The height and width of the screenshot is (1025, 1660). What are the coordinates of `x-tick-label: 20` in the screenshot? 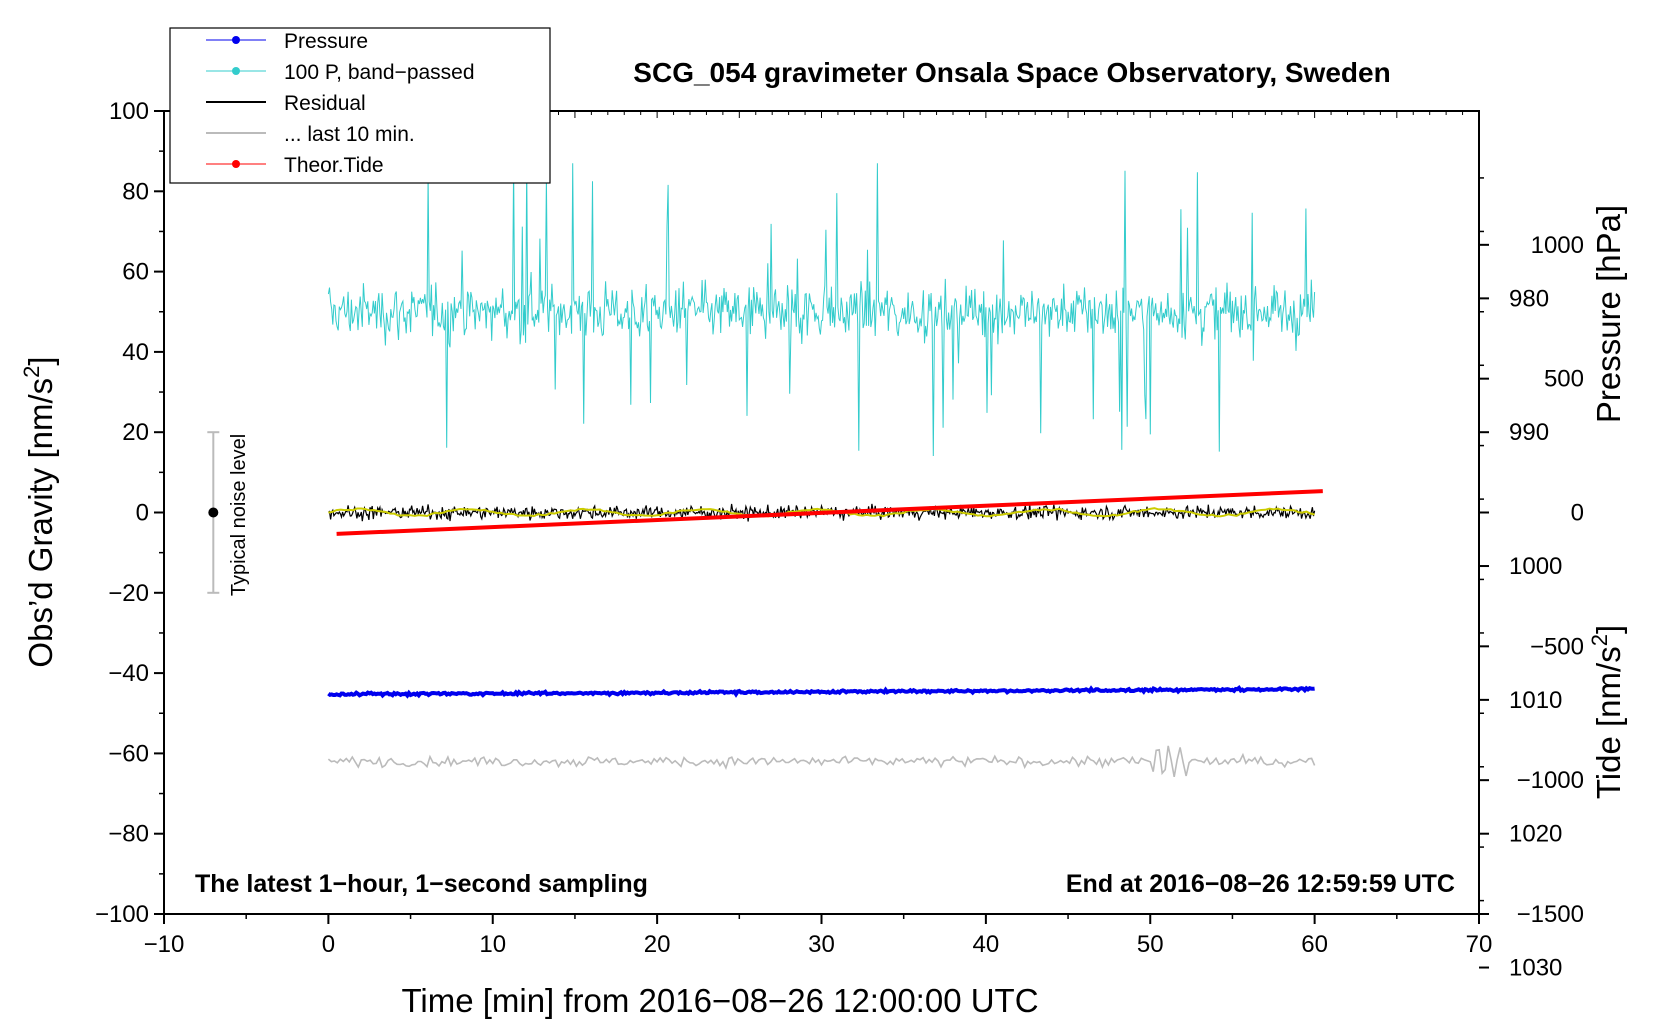 It's located at (657, 944).